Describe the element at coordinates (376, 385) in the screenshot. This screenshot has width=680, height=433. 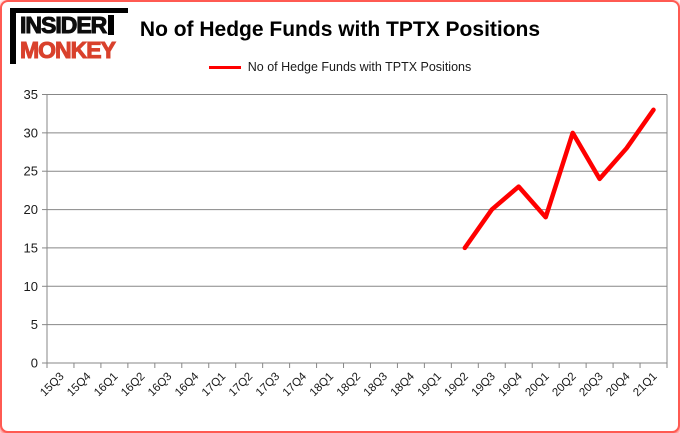
I see `x-axis-label: 18Q3` at that location.